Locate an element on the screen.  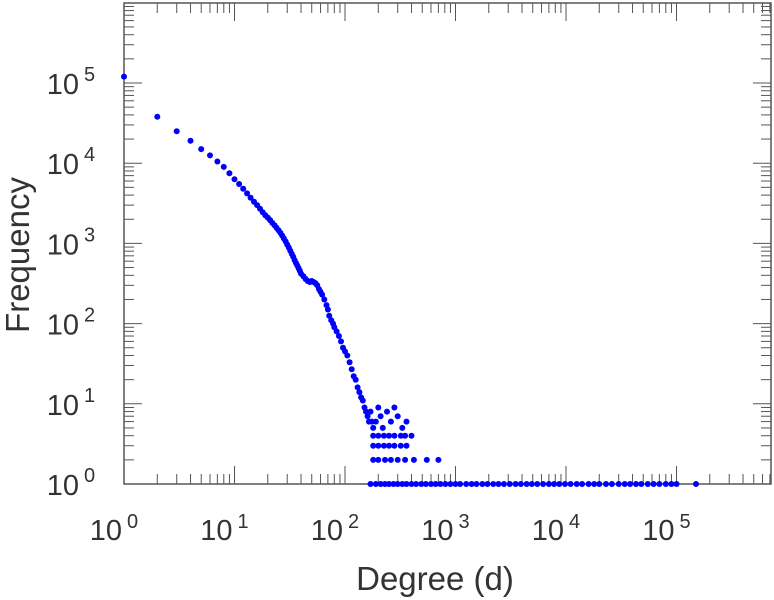
y-tick-label-exponent: 5 is located at coordinates (89, 75).